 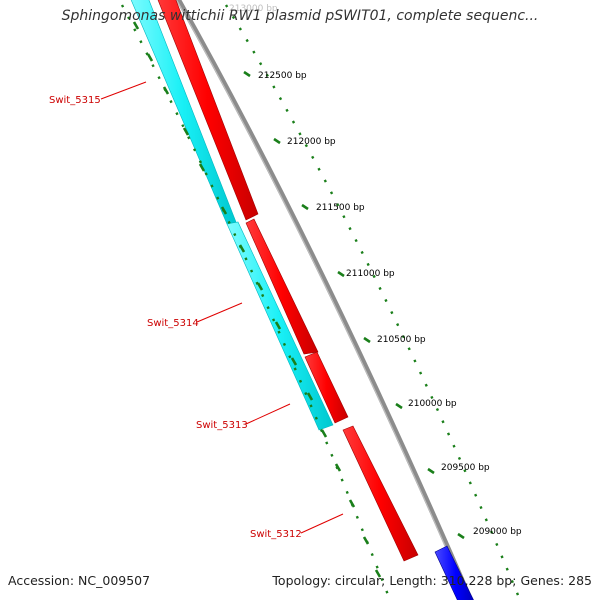 I want to click on accession-value: NC_009507, so click(x=114, y=580).